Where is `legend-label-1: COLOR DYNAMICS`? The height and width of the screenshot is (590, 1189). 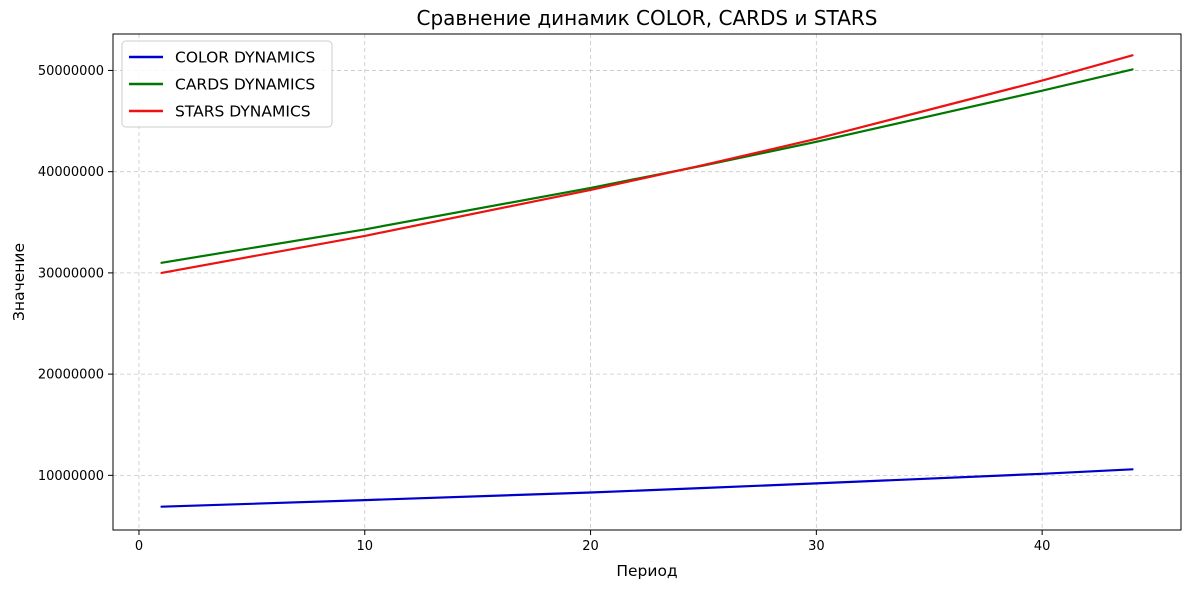 legend-label-1: COLOR DYNAMICS is located at coordinates (245, 58).